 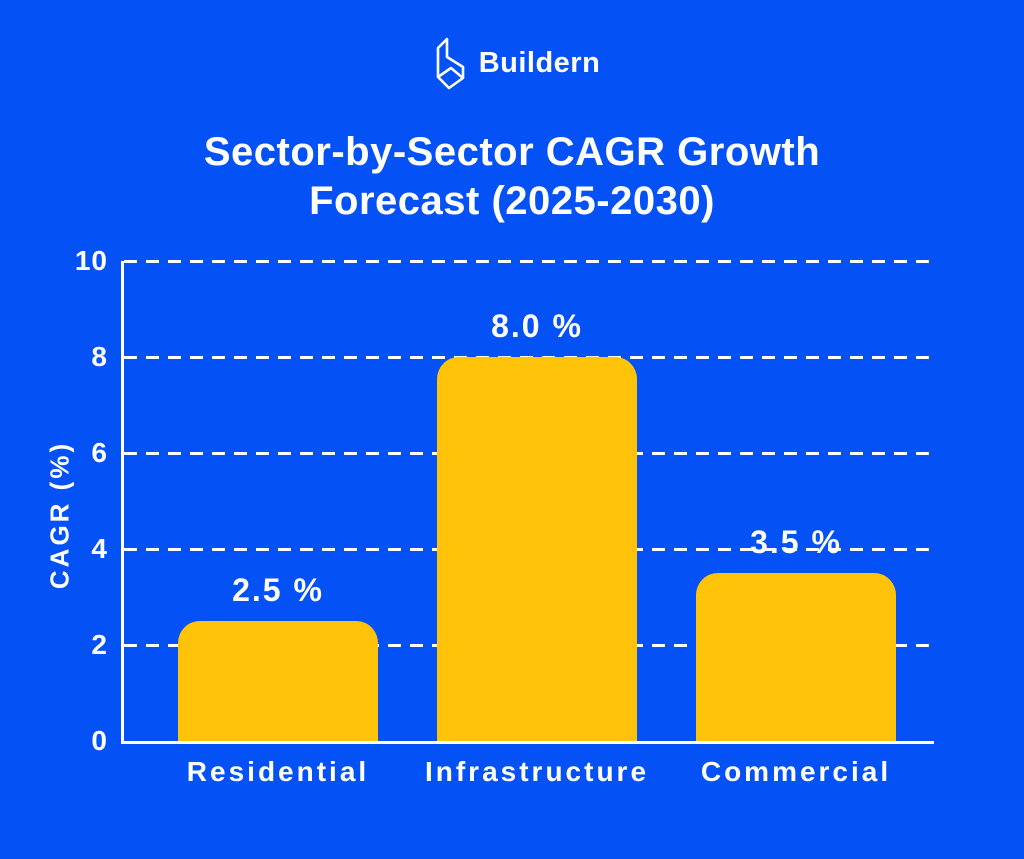 I want to click on category-label-residential: Residential, so click(x=278, y=771).